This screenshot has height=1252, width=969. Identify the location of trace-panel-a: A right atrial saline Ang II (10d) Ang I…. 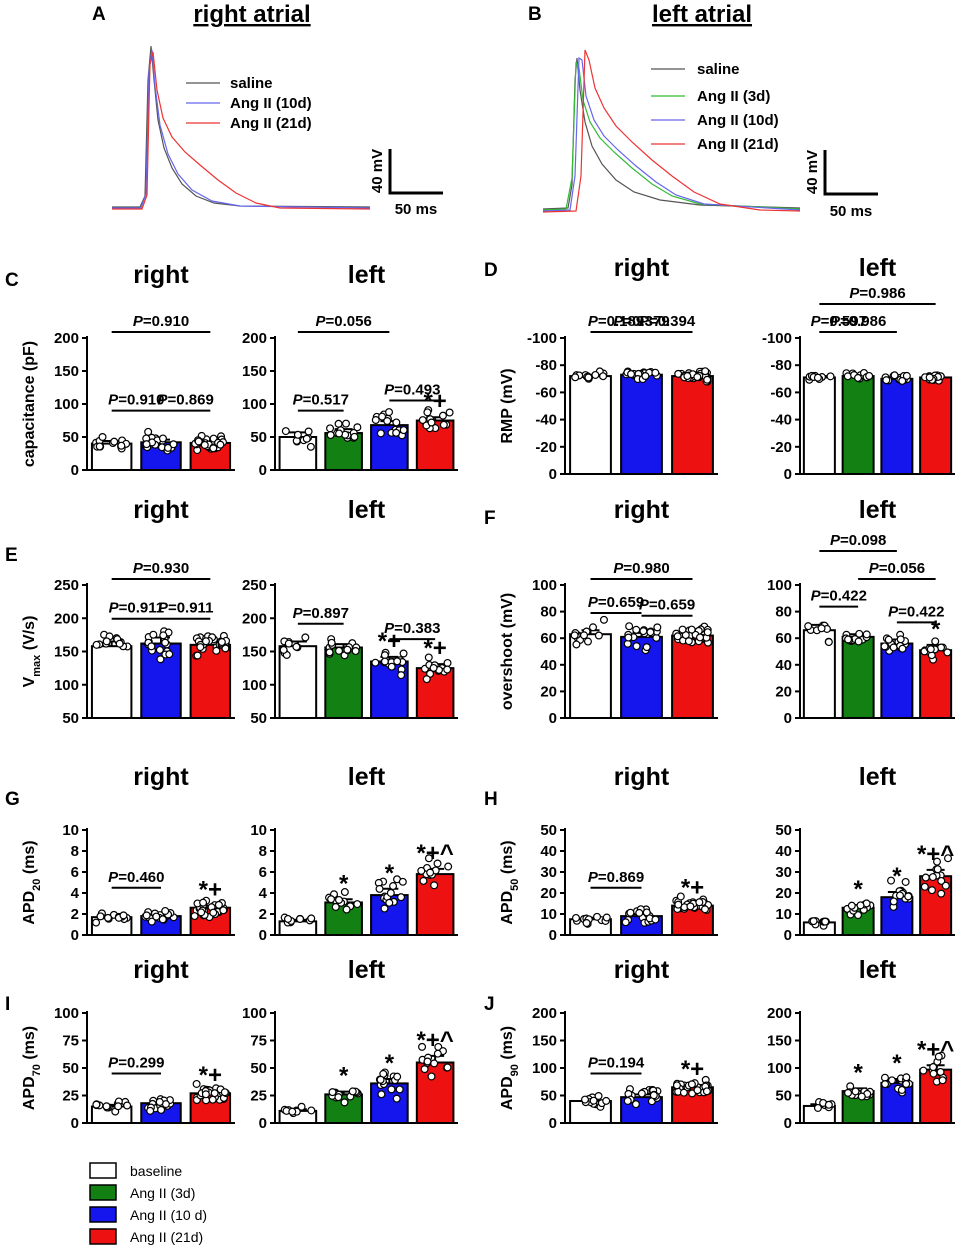
(267, 109).